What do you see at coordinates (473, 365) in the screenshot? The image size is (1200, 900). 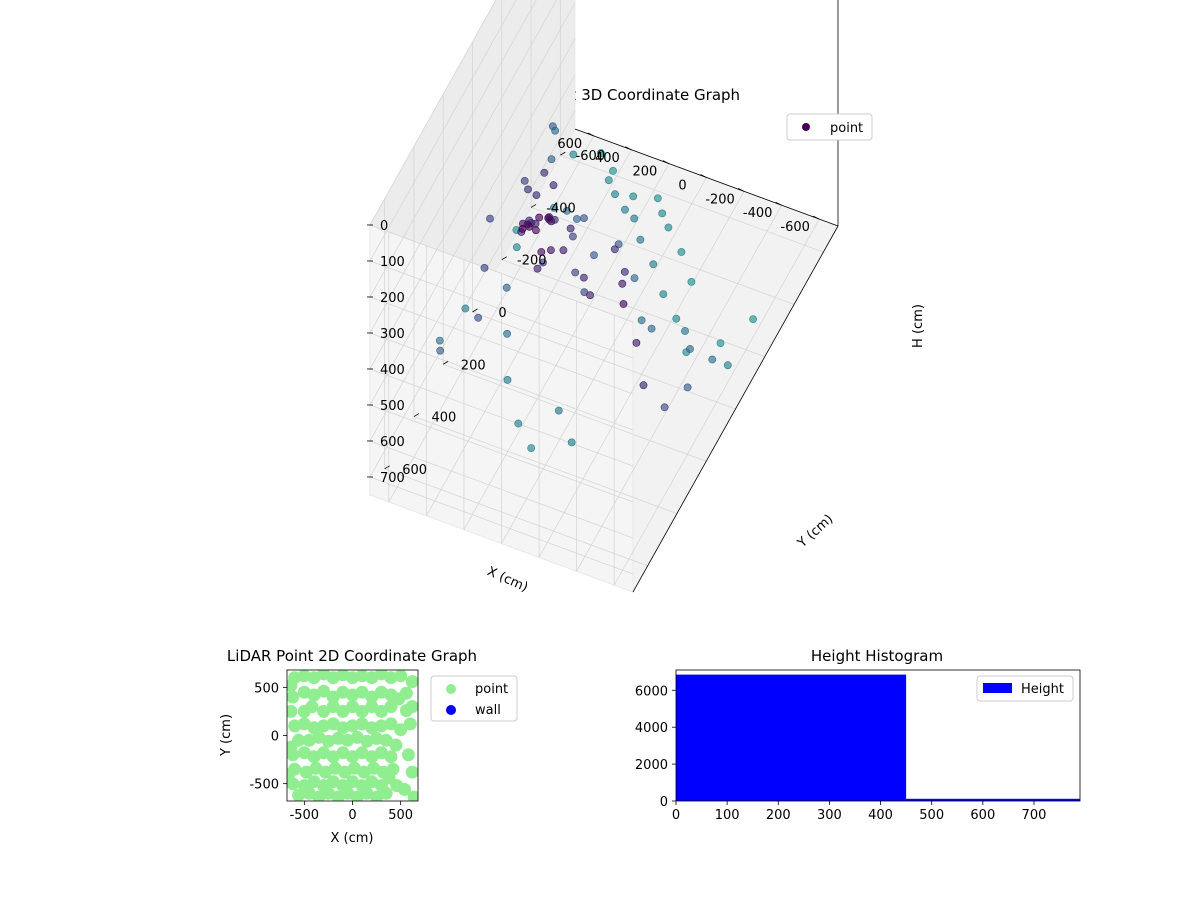 I see `y-tick-label: 200` at bounding box center [473, 365].